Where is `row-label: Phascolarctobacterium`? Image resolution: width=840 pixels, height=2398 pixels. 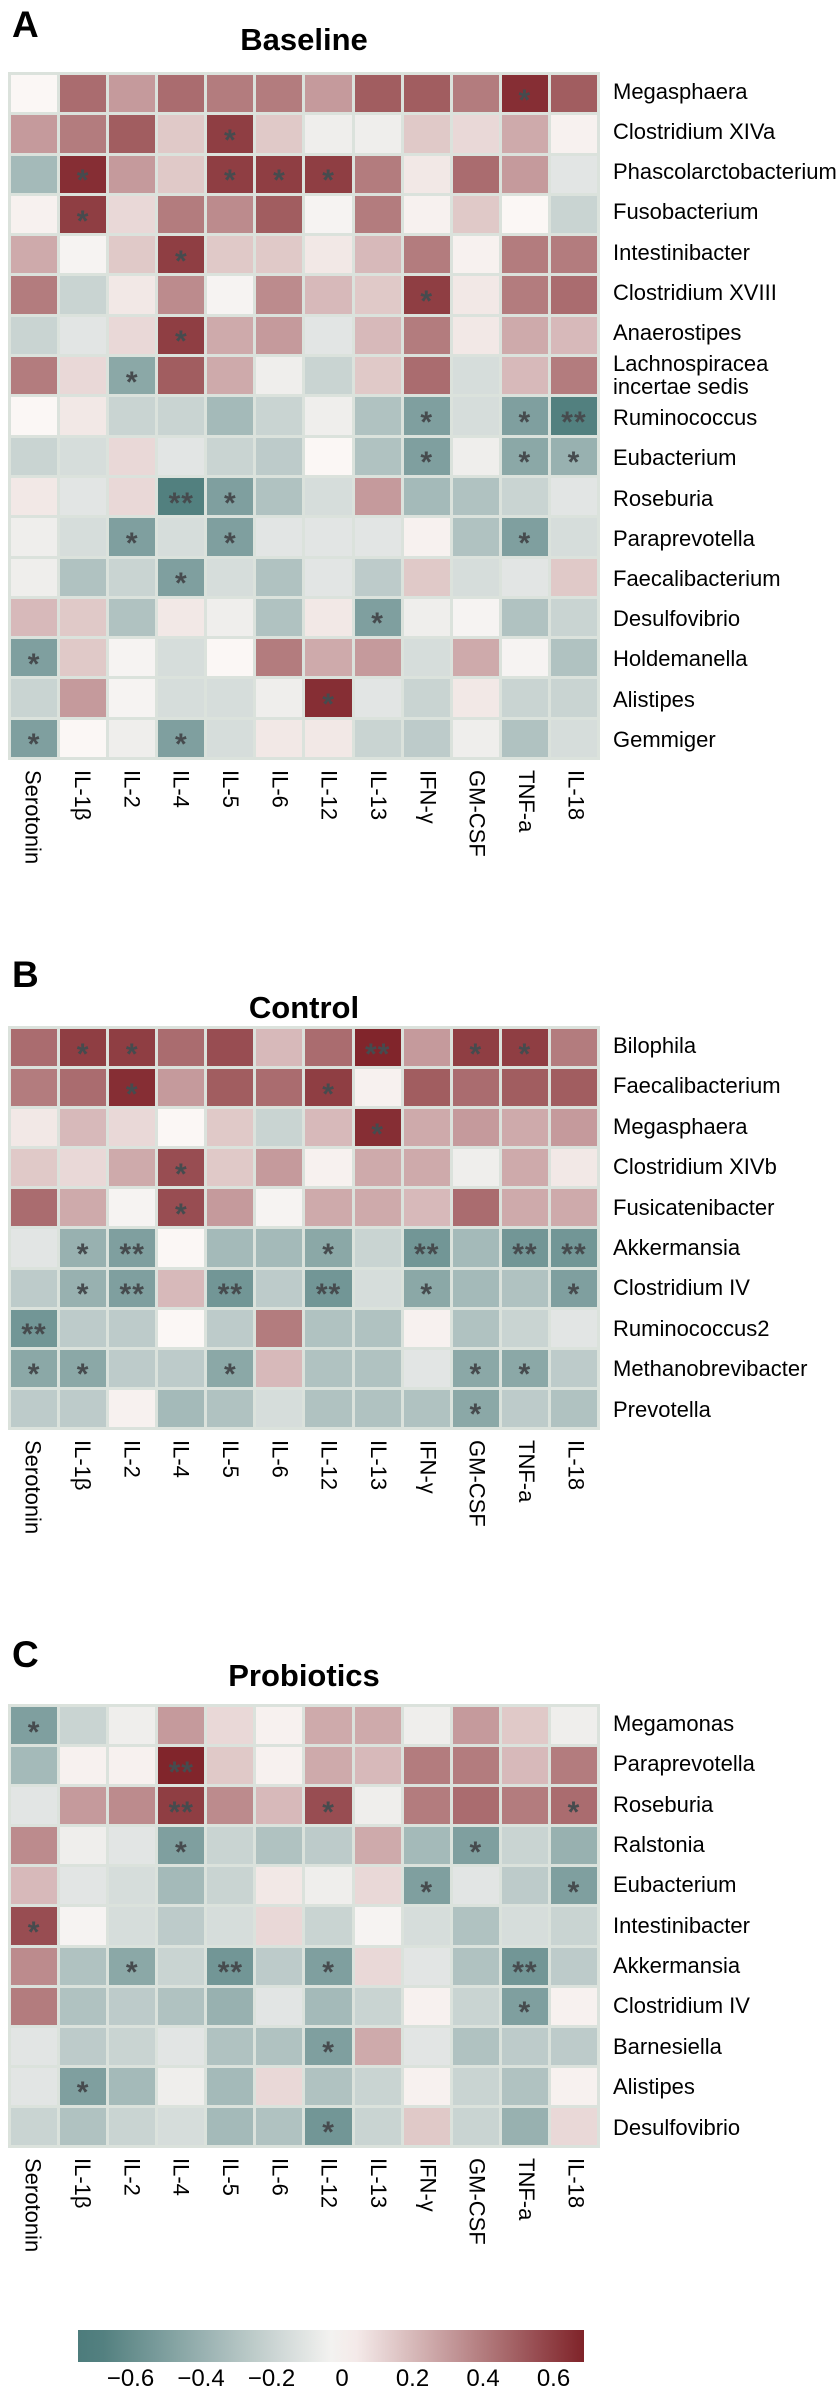
row-label: Phascolarctobacterium is located at coordinates (725, 172).